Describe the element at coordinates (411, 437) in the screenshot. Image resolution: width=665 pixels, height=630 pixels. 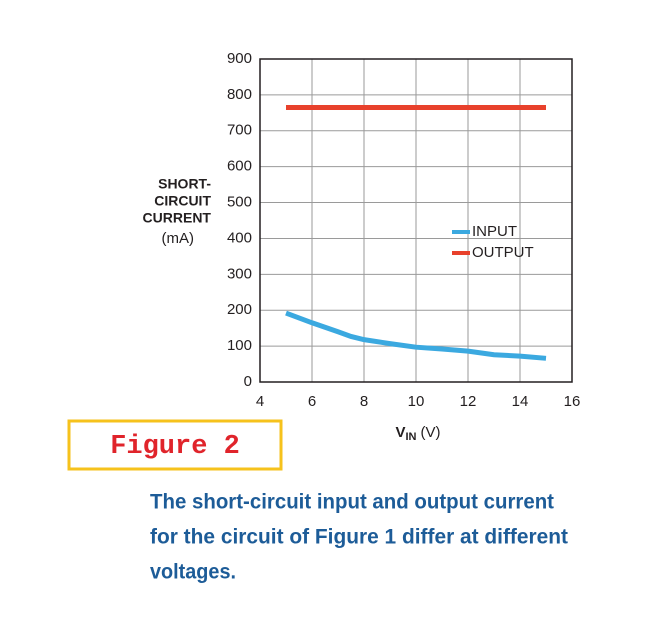
I see `x-label-sub: IN` at that location.